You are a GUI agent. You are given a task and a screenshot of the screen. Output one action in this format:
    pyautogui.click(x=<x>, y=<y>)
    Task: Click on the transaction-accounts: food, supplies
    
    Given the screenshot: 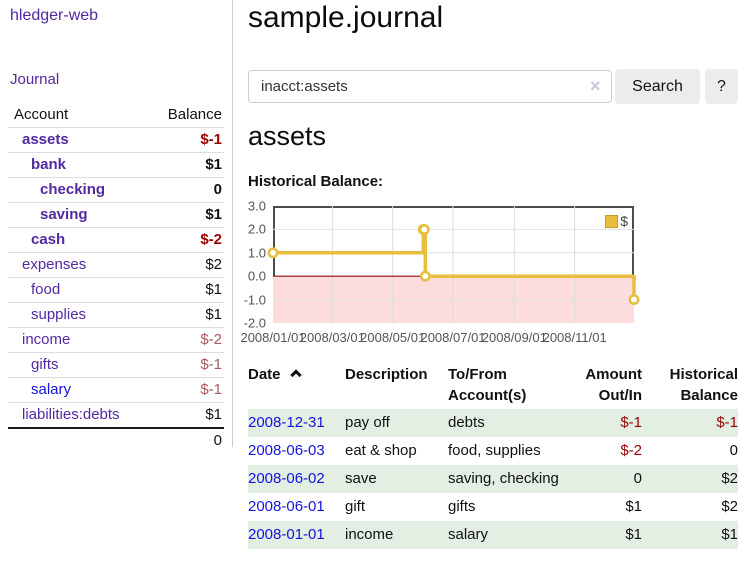 What is the action you would take?
    pyautogui.click(x=494, y=450)
    